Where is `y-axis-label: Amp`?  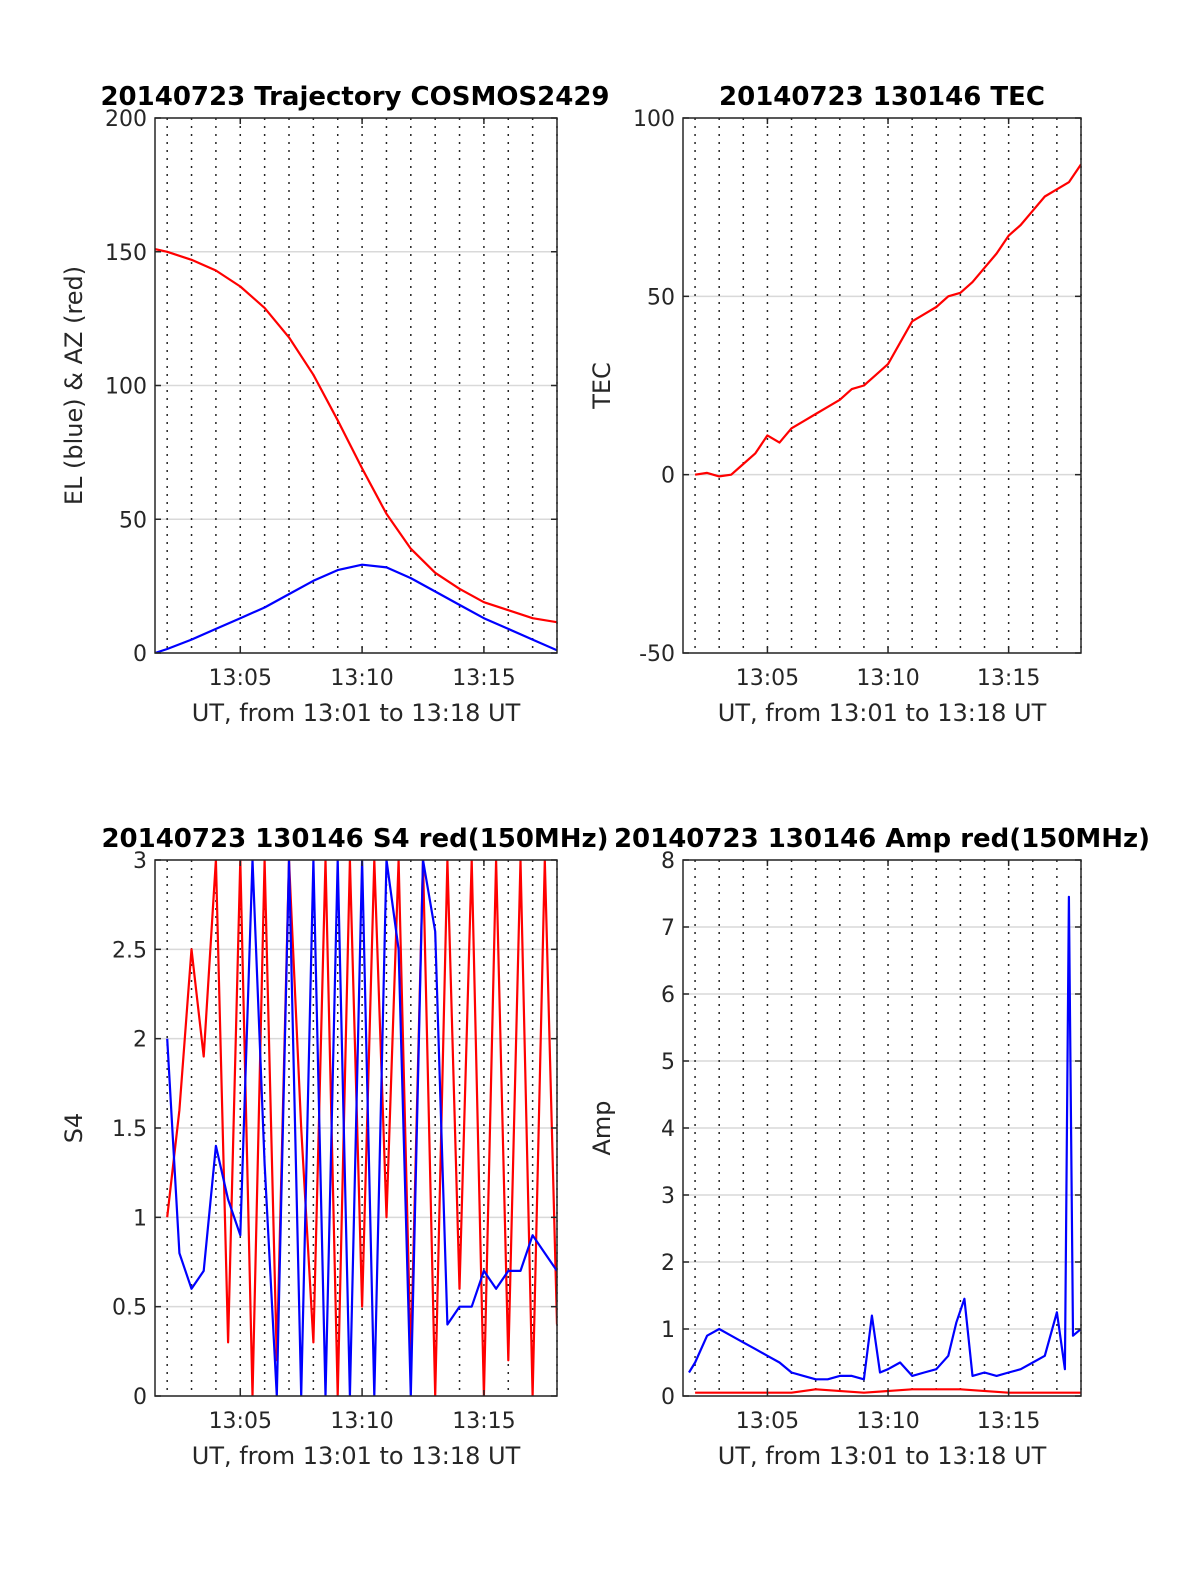
y-axis-label: Amp is located at coordinates (602, 1127).